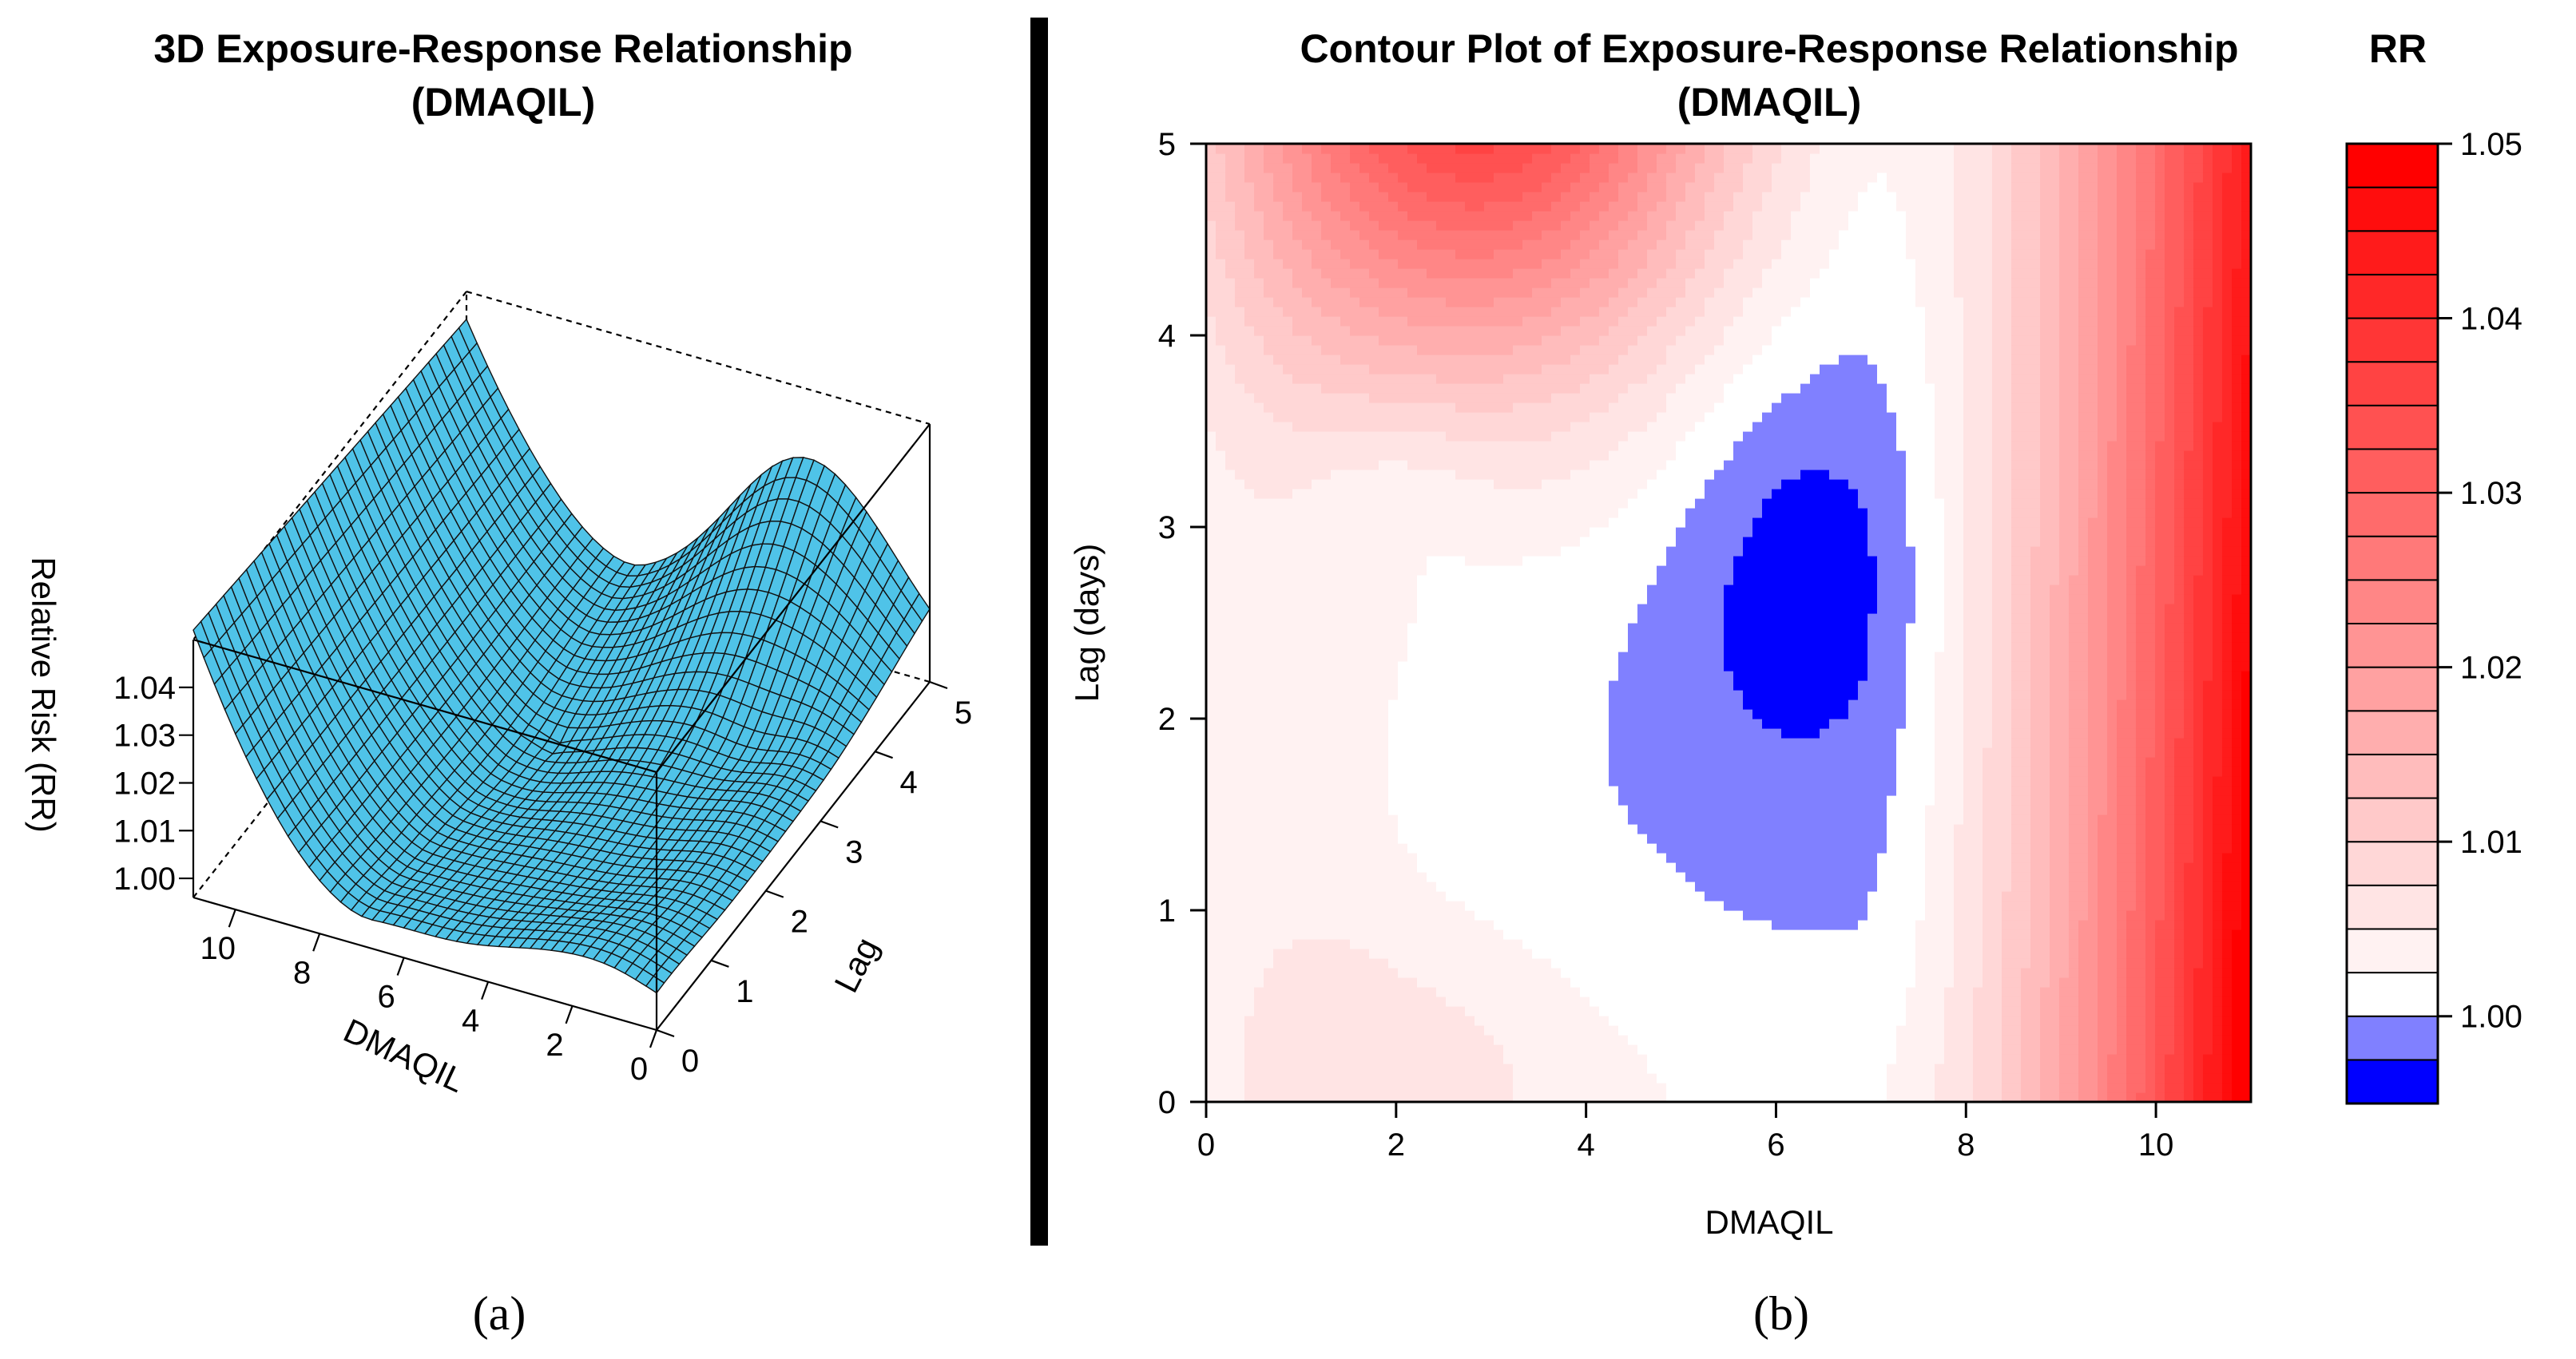  I want to click on y-tick-a, so click(665, 1033).